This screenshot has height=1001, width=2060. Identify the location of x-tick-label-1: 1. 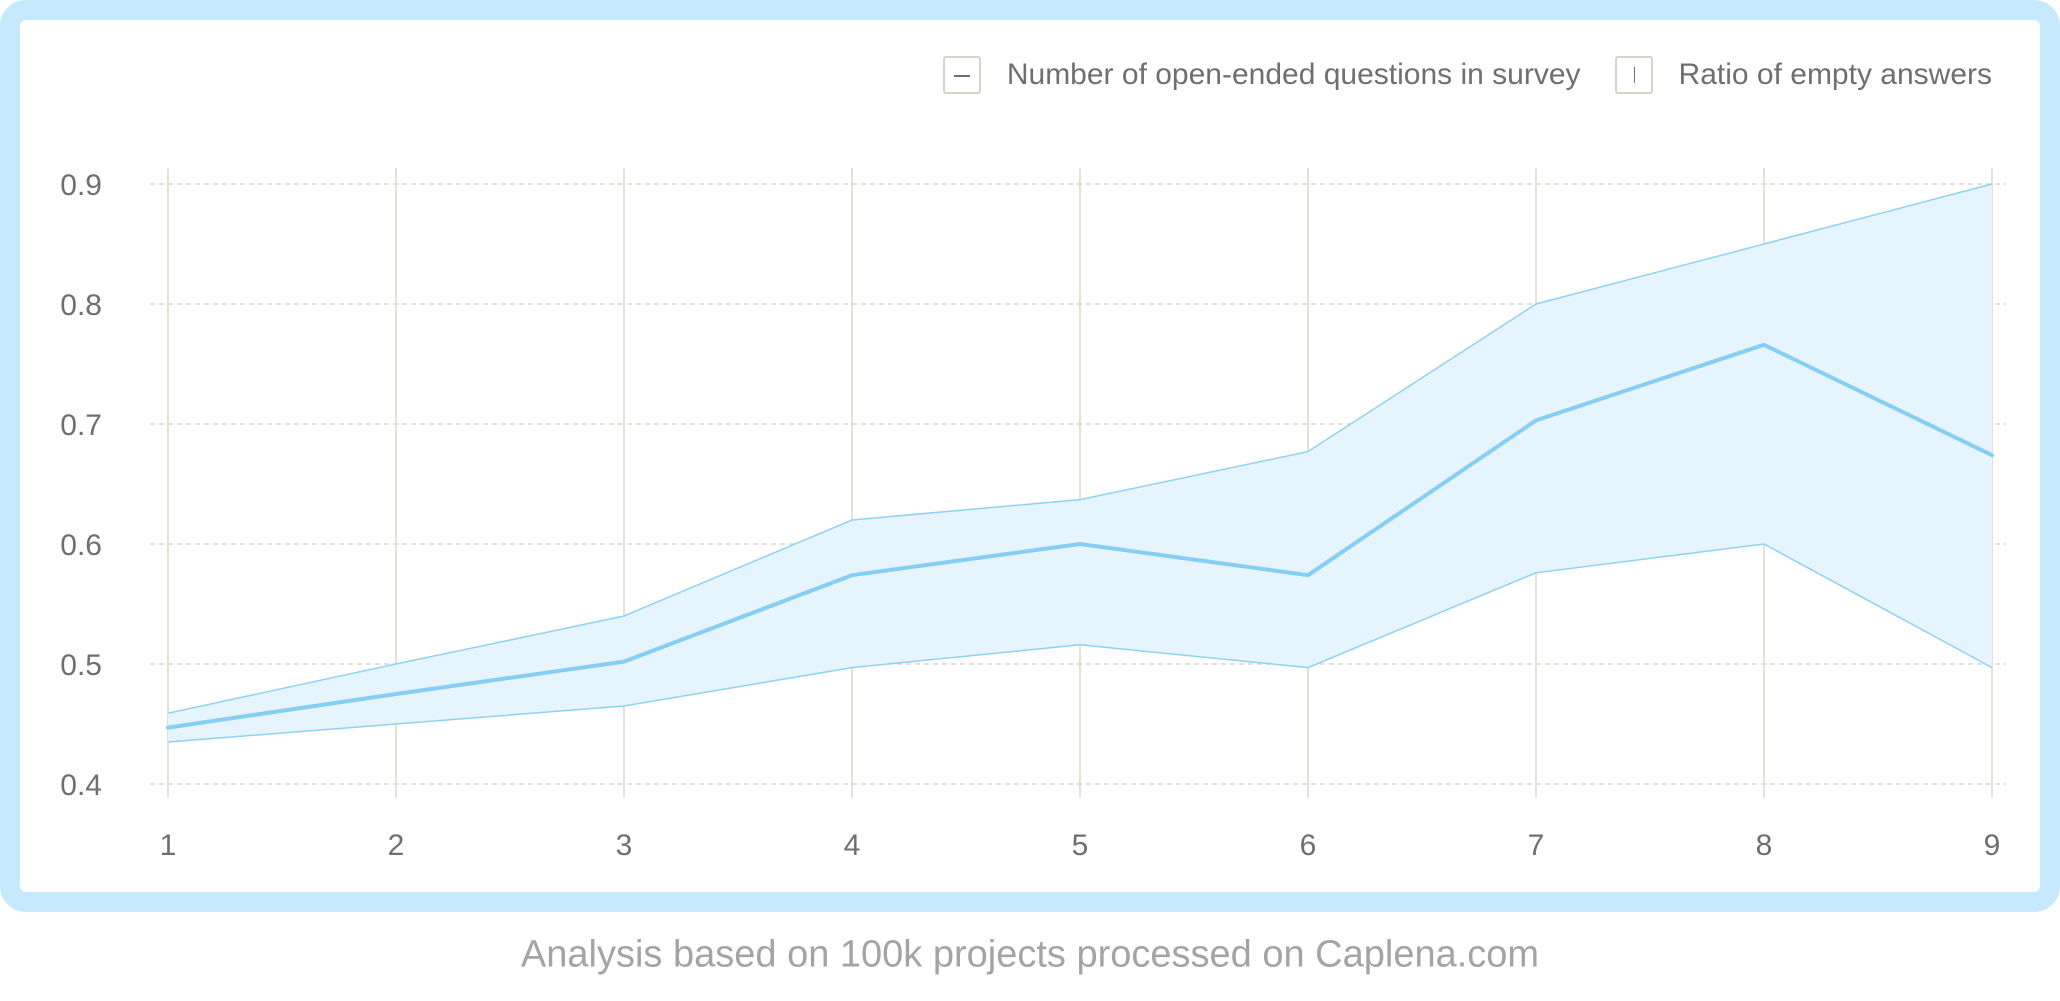
(168, 845).